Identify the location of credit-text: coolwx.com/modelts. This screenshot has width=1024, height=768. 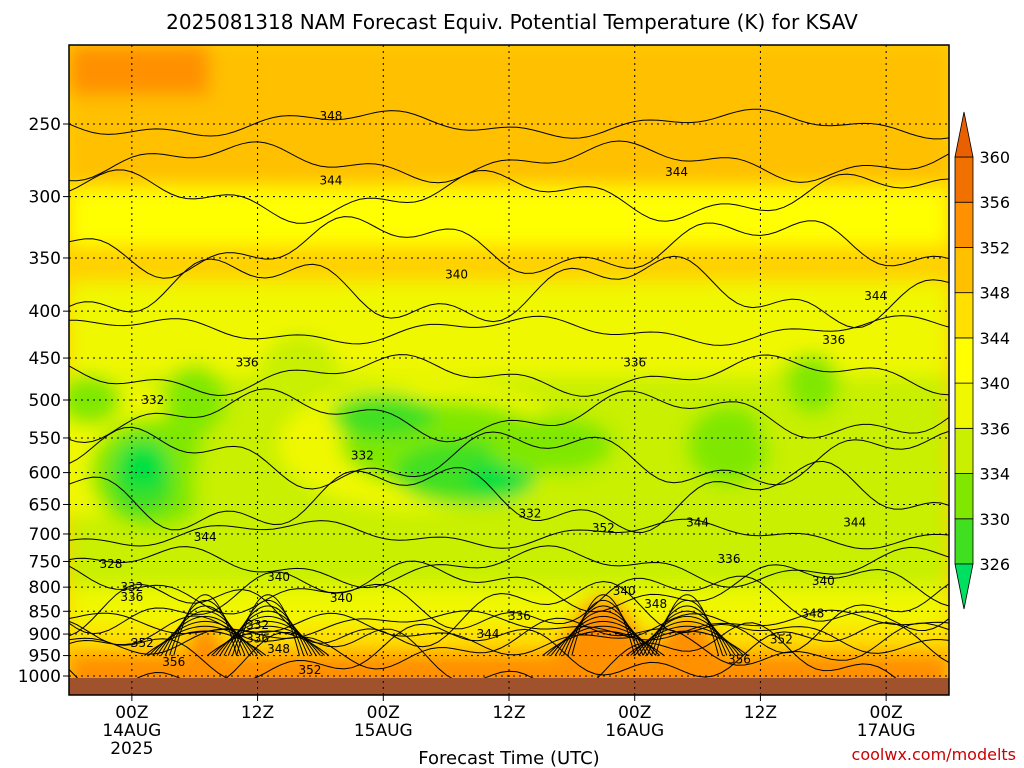
(934, 754).